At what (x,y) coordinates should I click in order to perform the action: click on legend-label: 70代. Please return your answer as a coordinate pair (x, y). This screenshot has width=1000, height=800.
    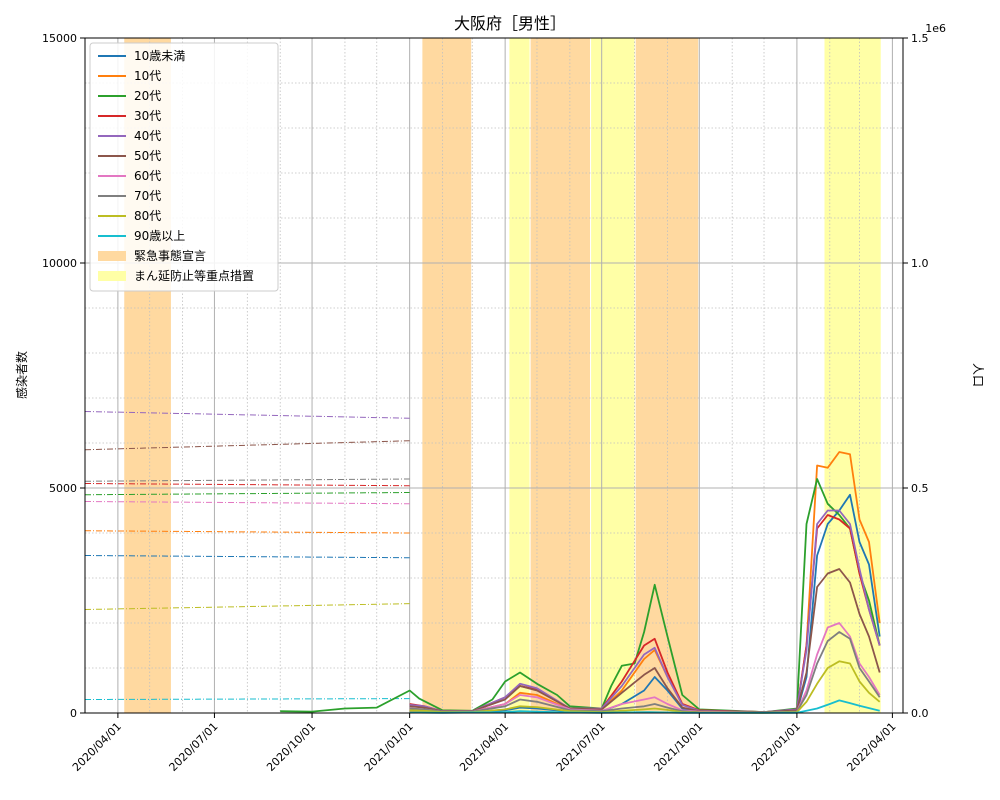
    Looking at the image, I should click on (147, 196).